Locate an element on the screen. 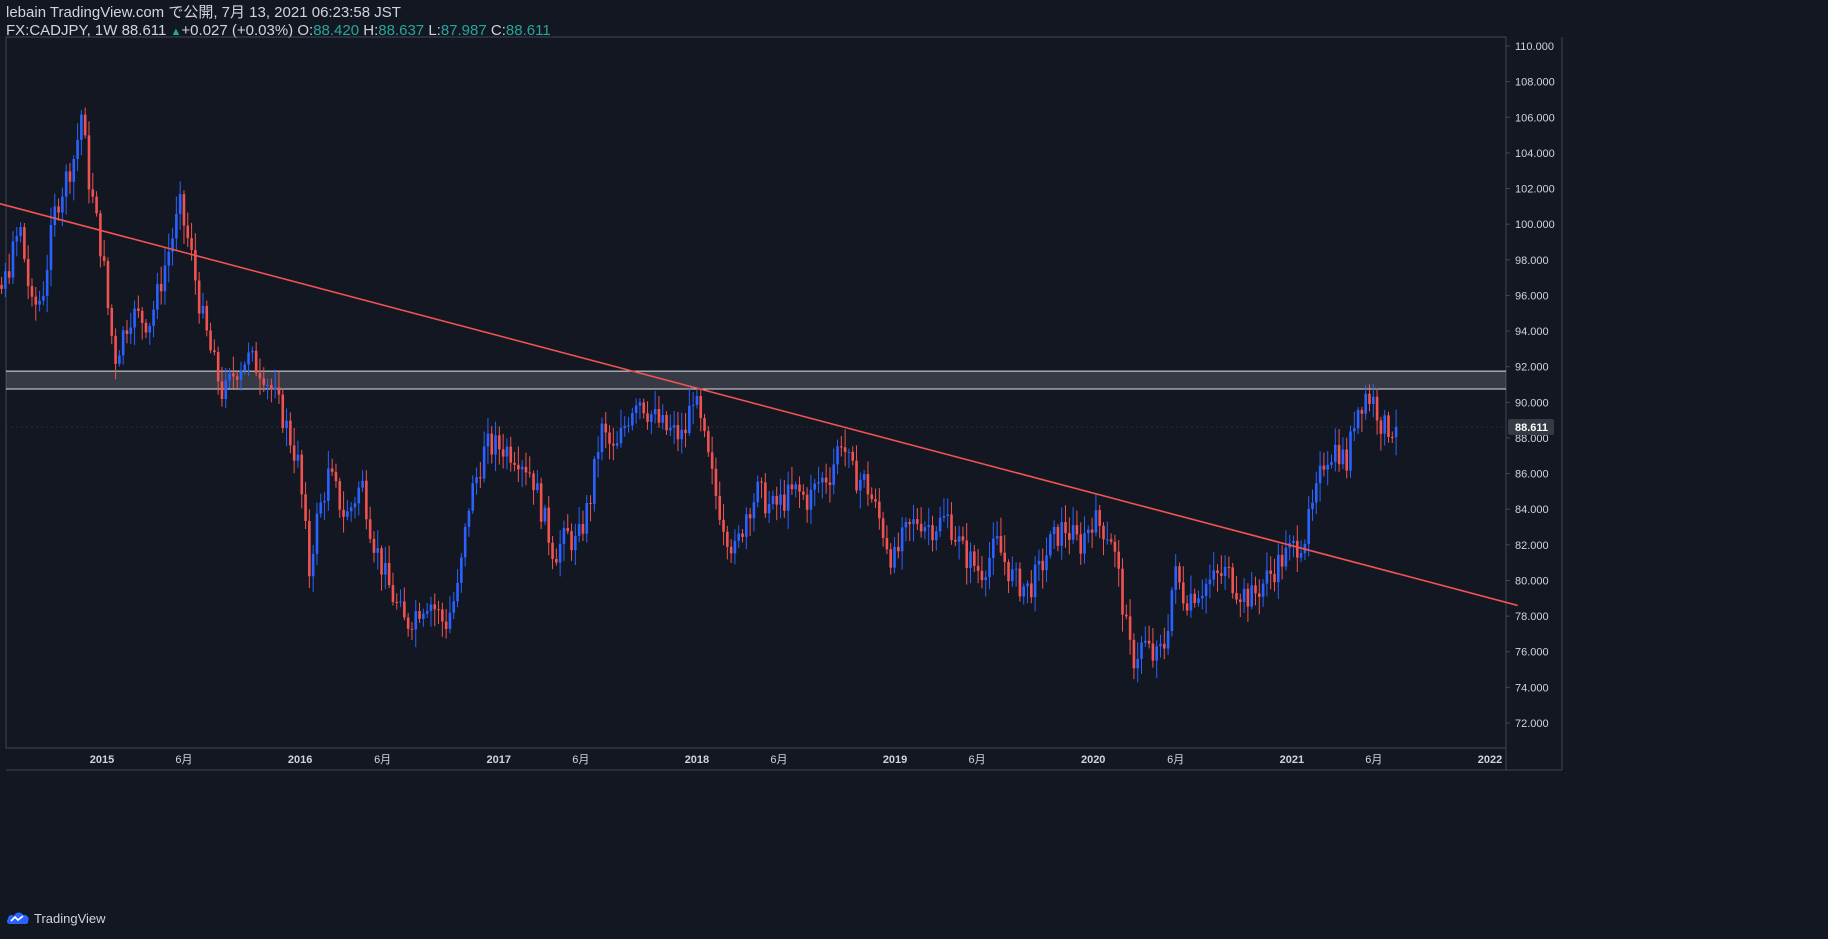  arrow-up-icon: ▲ is located at coordinates (176, 32).